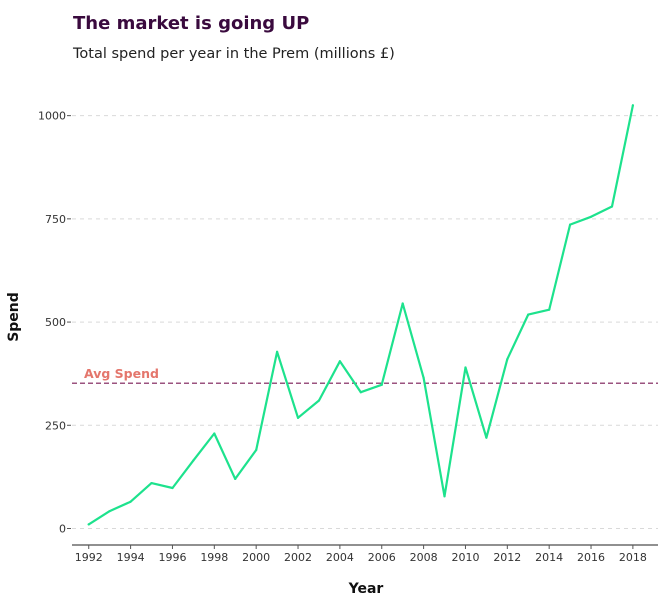 The image size is (666, 604). Describe the element at coordinates (444, 496) in the screenshot. I see `data-point-2009` at that location.